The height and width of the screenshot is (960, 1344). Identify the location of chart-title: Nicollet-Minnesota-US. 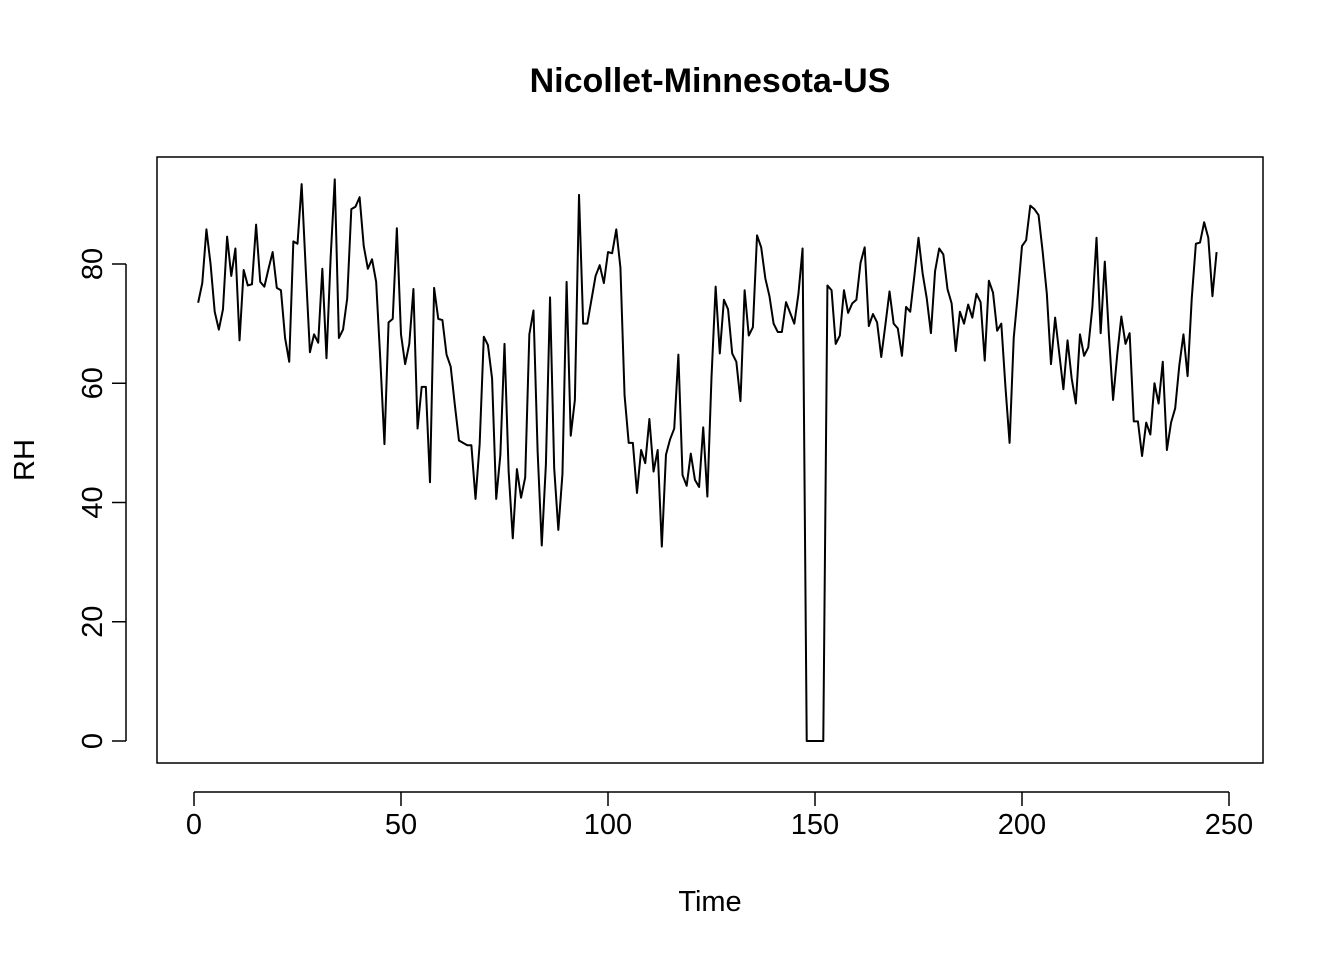
(710, 81).